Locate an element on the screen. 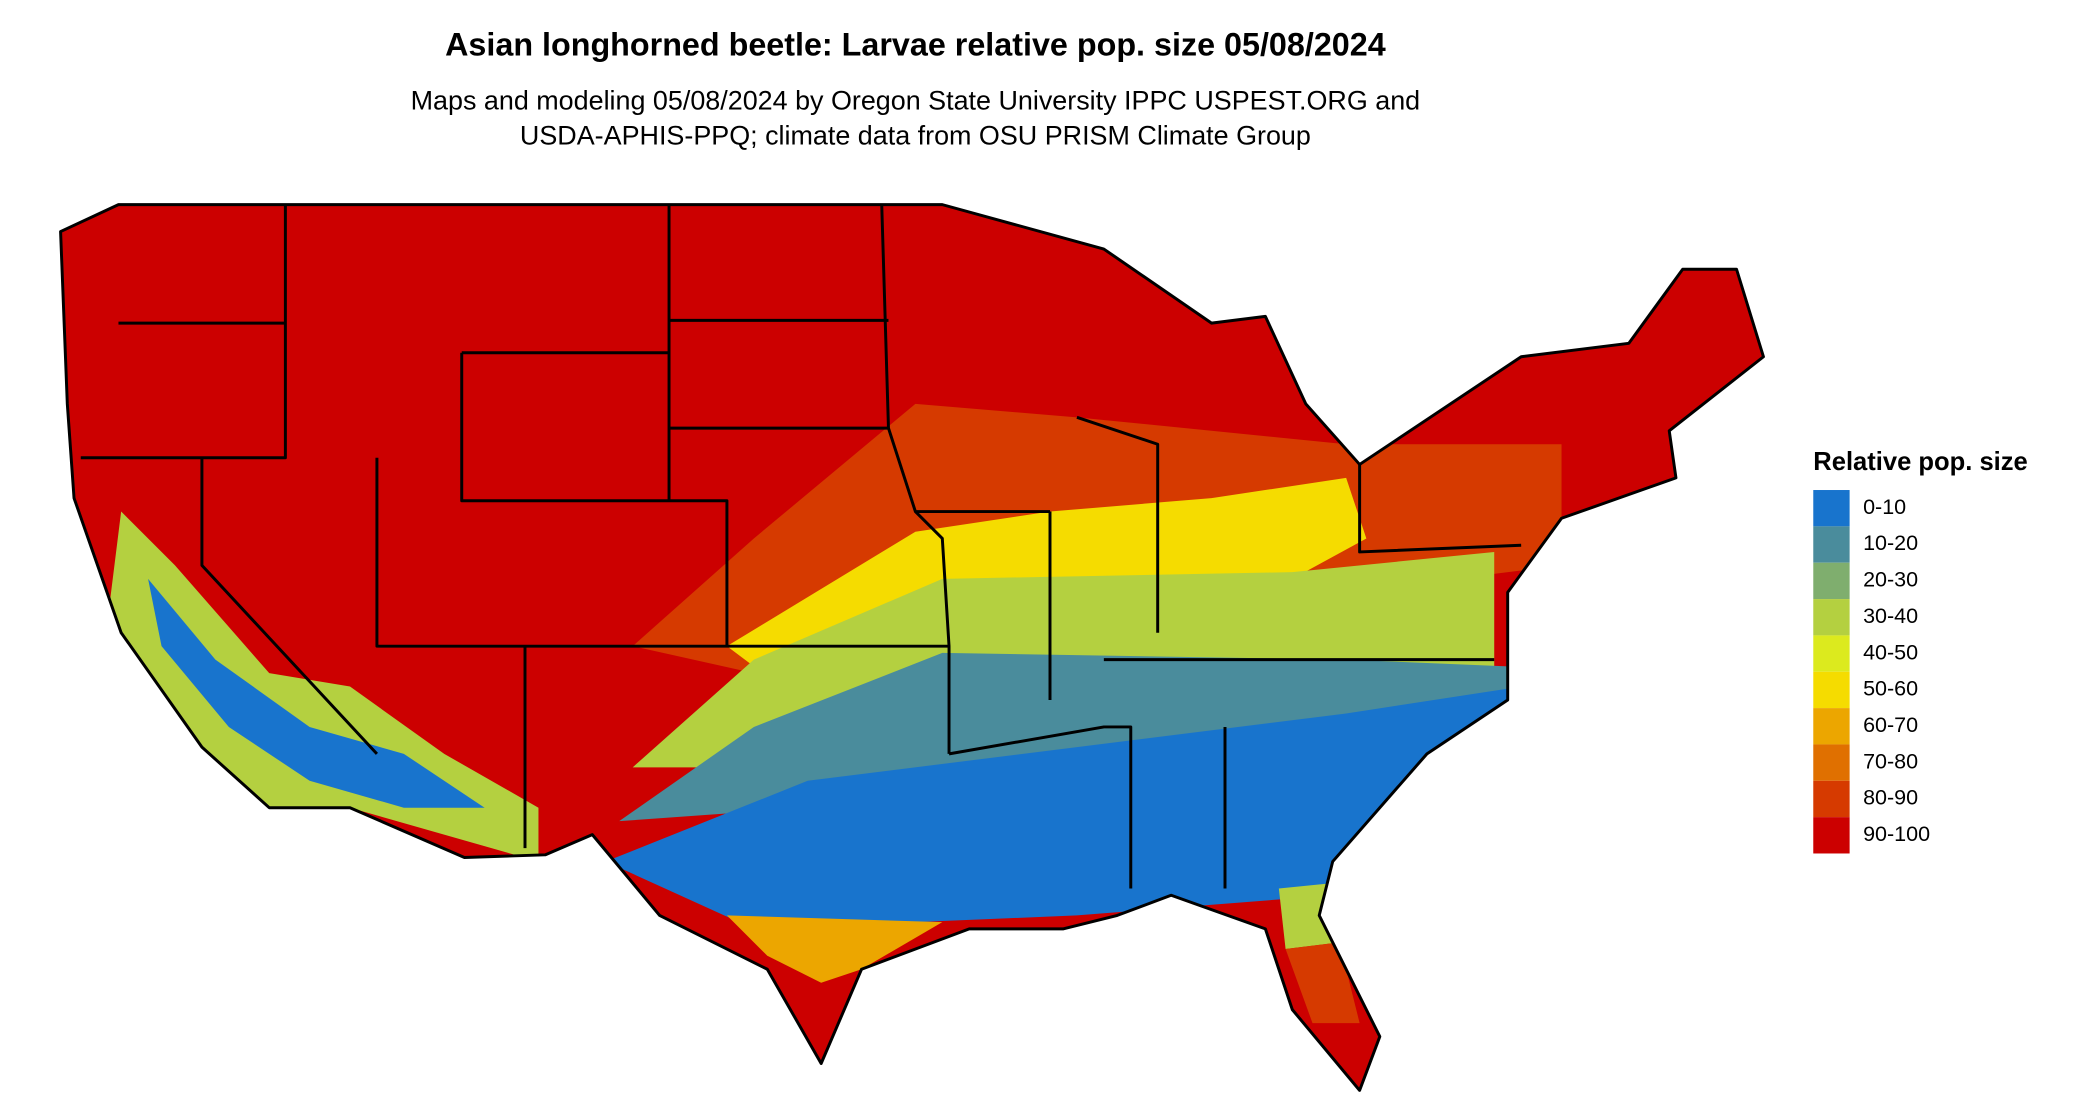 Image resolution: width=2100 pixels, height=1116 pixels. legend-label: 0-10 is located at coordinates (1884, 507).